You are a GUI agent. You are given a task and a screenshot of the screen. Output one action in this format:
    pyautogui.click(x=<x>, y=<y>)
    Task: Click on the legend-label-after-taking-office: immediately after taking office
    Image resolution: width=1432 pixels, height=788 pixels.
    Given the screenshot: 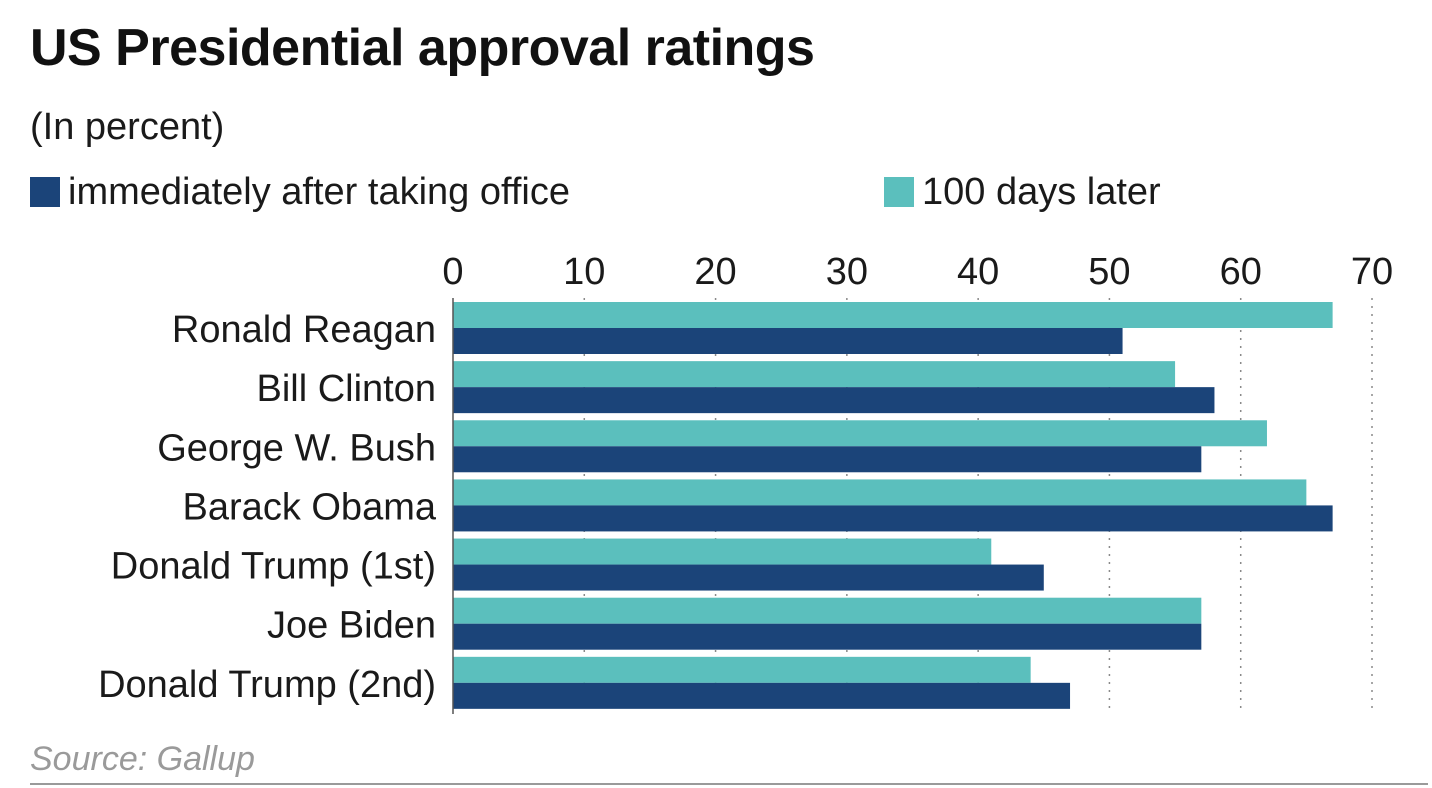 What is the action you would take?
    pyautogui.click(x=319, y=191)
    